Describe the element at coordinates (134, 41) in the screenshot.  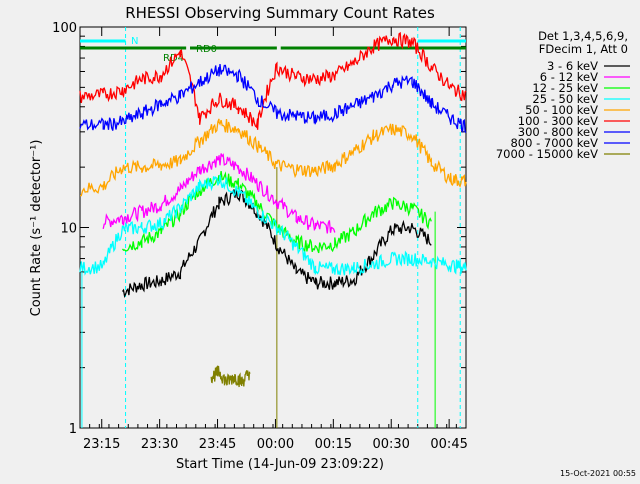
I see `night-annotation: N` at that location.